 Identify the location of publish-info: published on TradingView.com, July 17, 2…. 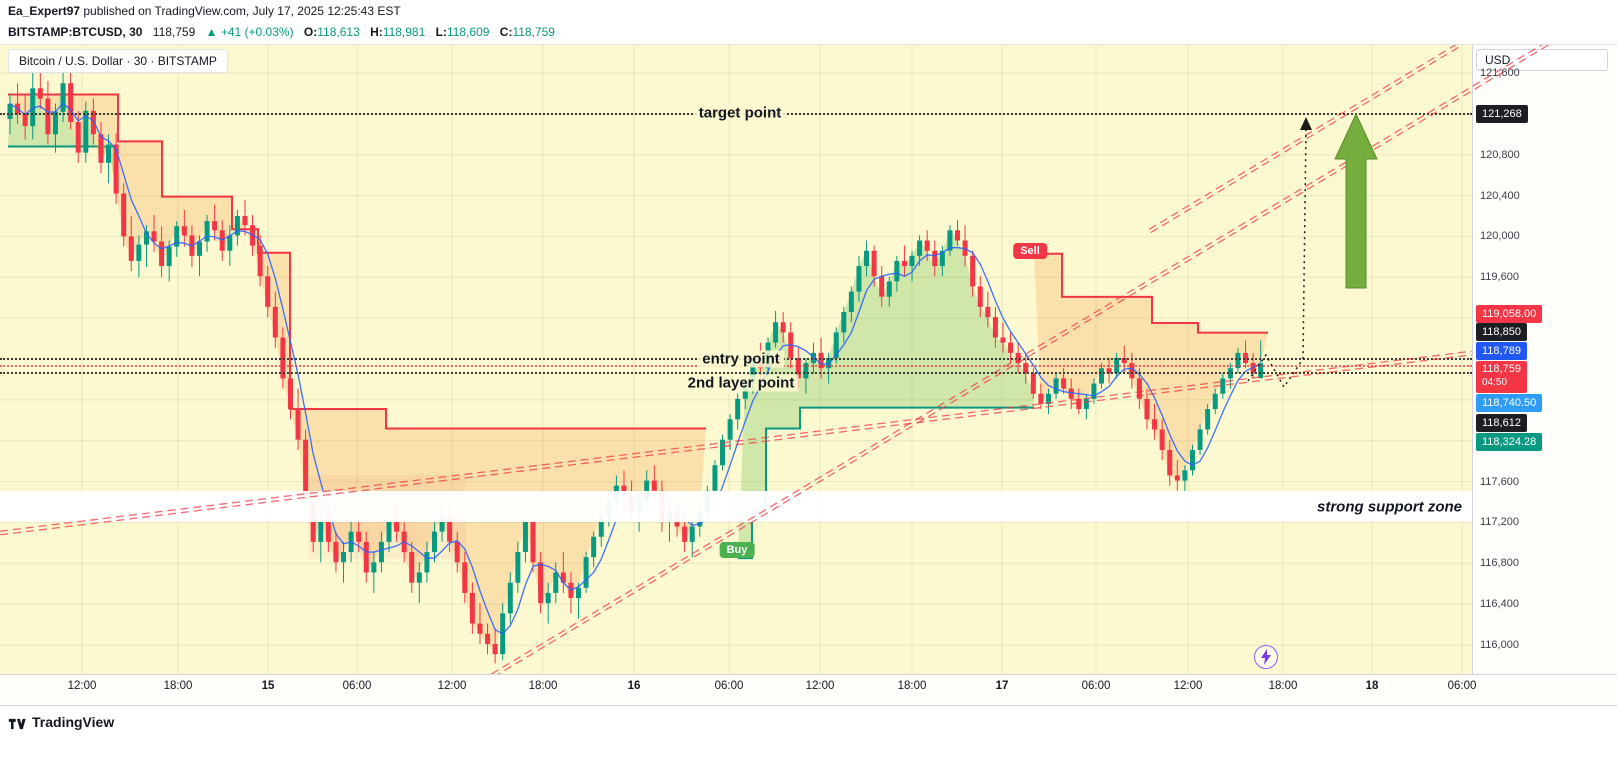
(240, 11).